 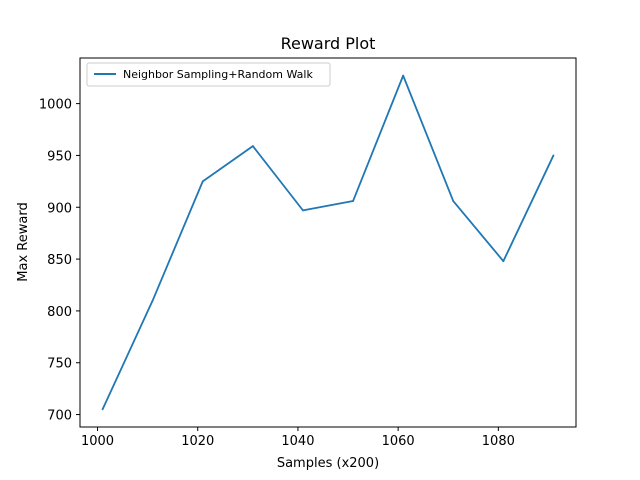 What do you see at coordinates (59, 208) in the screenshot?
I see `y-tick-label: 900` at bounding box center [59, 208].